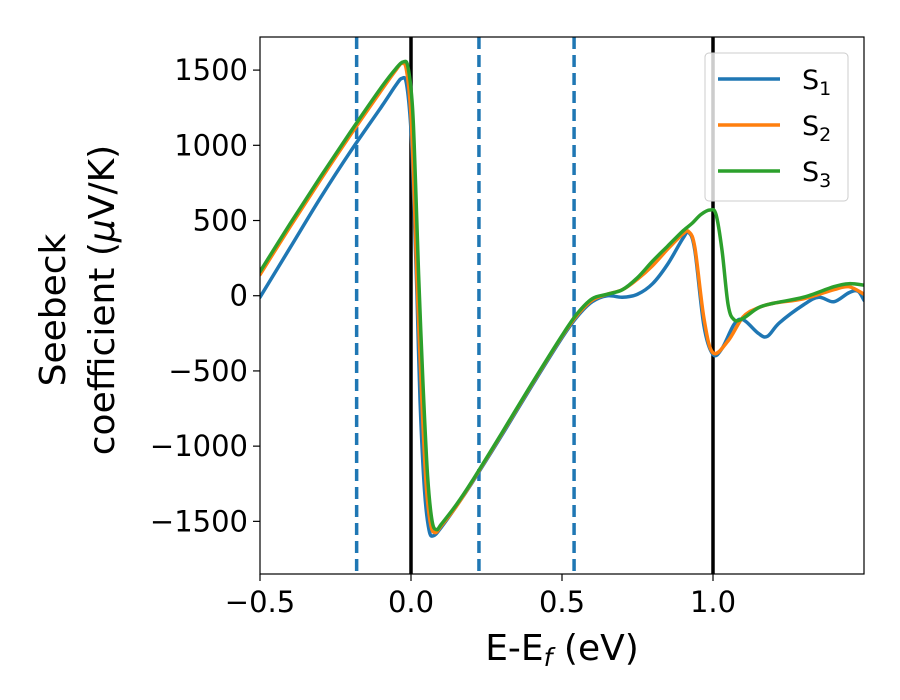 This screenshot has width=900, height=700. I want to click on legend-label-s1: S1, so click(816, 82).